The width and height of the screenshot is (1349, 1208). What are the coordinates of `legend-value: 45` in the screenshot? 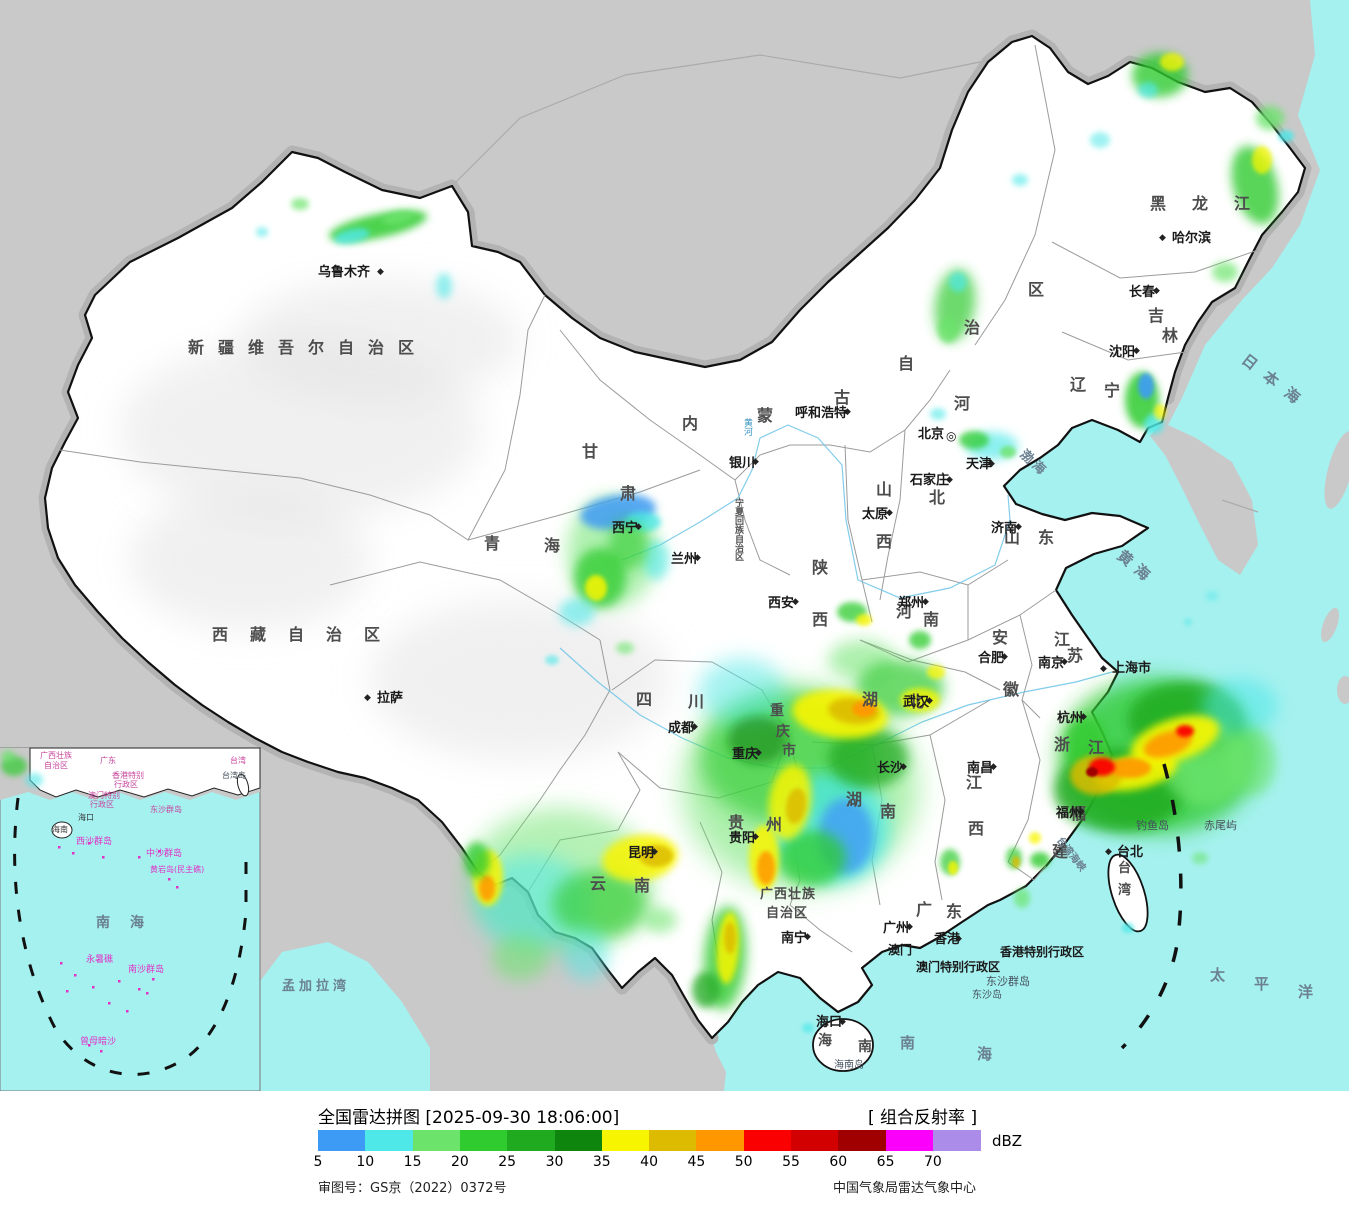 It's located at (696, 1162).